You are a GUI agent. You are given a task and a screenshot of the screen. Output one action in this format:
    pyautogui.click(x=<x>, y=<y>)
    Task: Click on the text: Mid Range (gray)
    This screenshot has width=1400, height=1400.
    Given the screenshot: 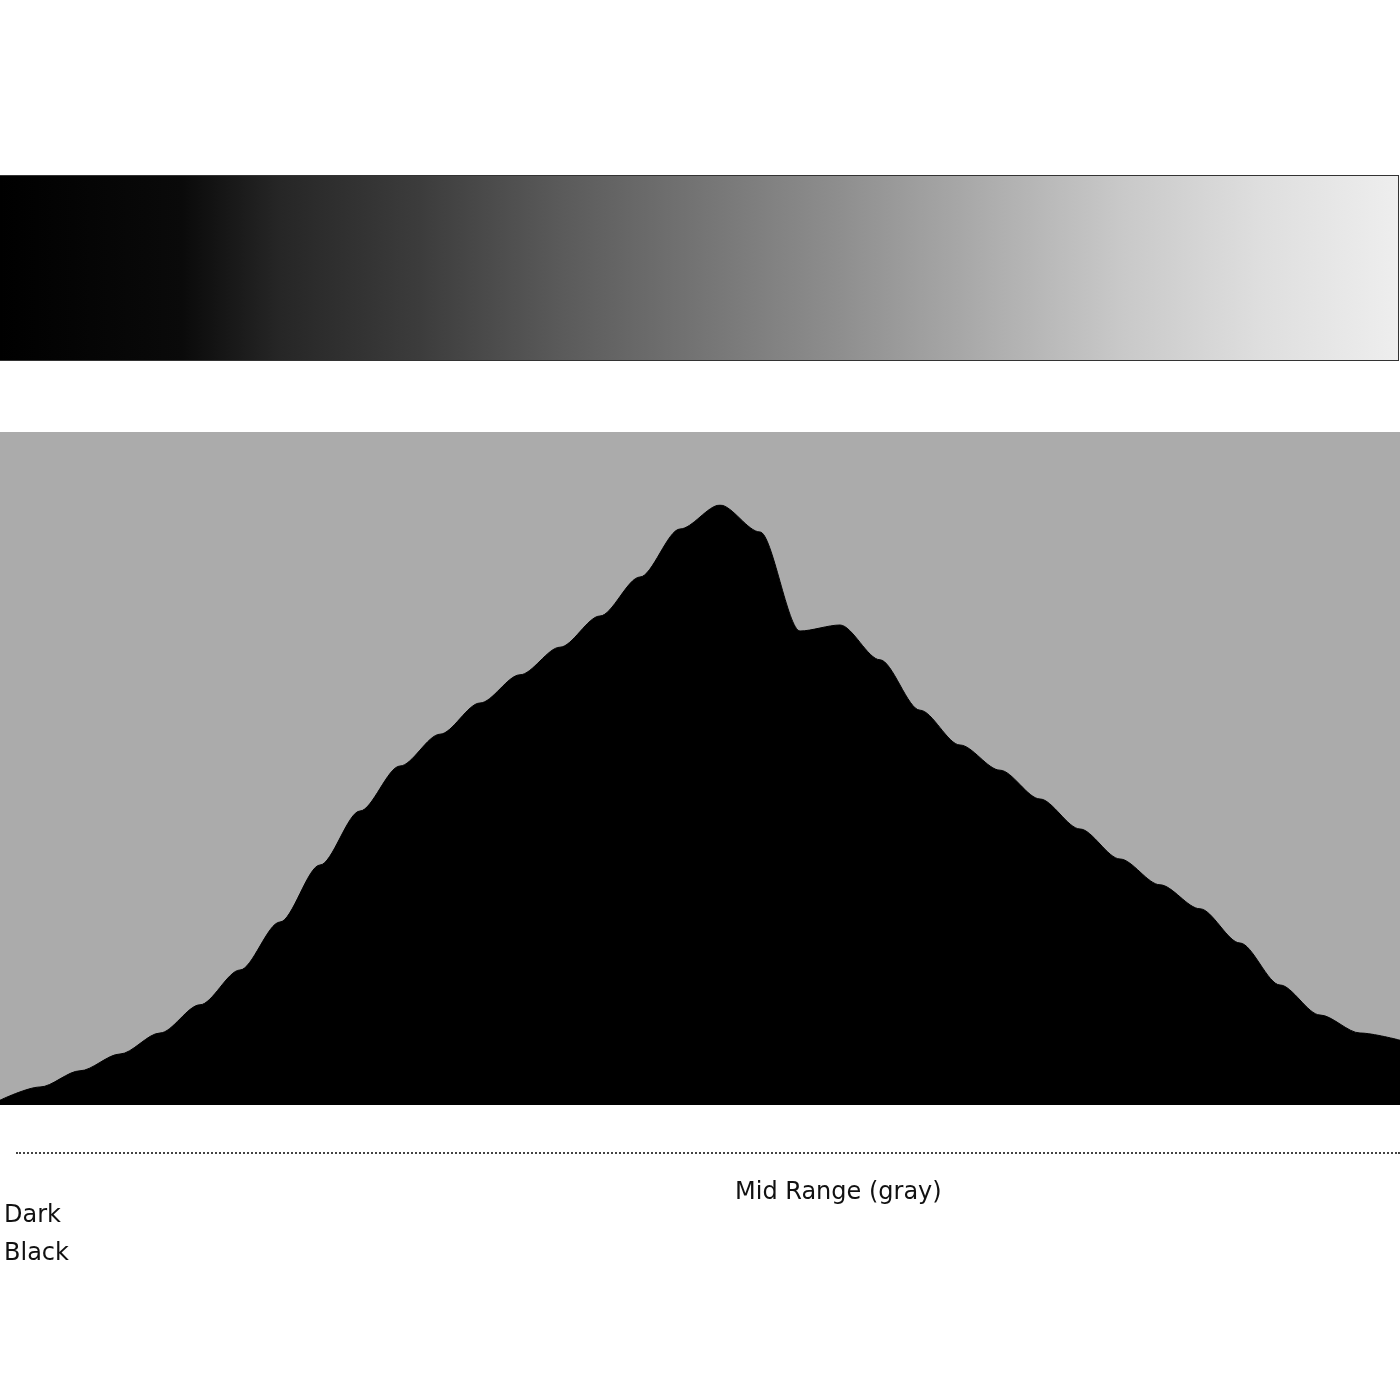 What is the action you would take?
    pyautogui.click(x=838, y=1191)
    